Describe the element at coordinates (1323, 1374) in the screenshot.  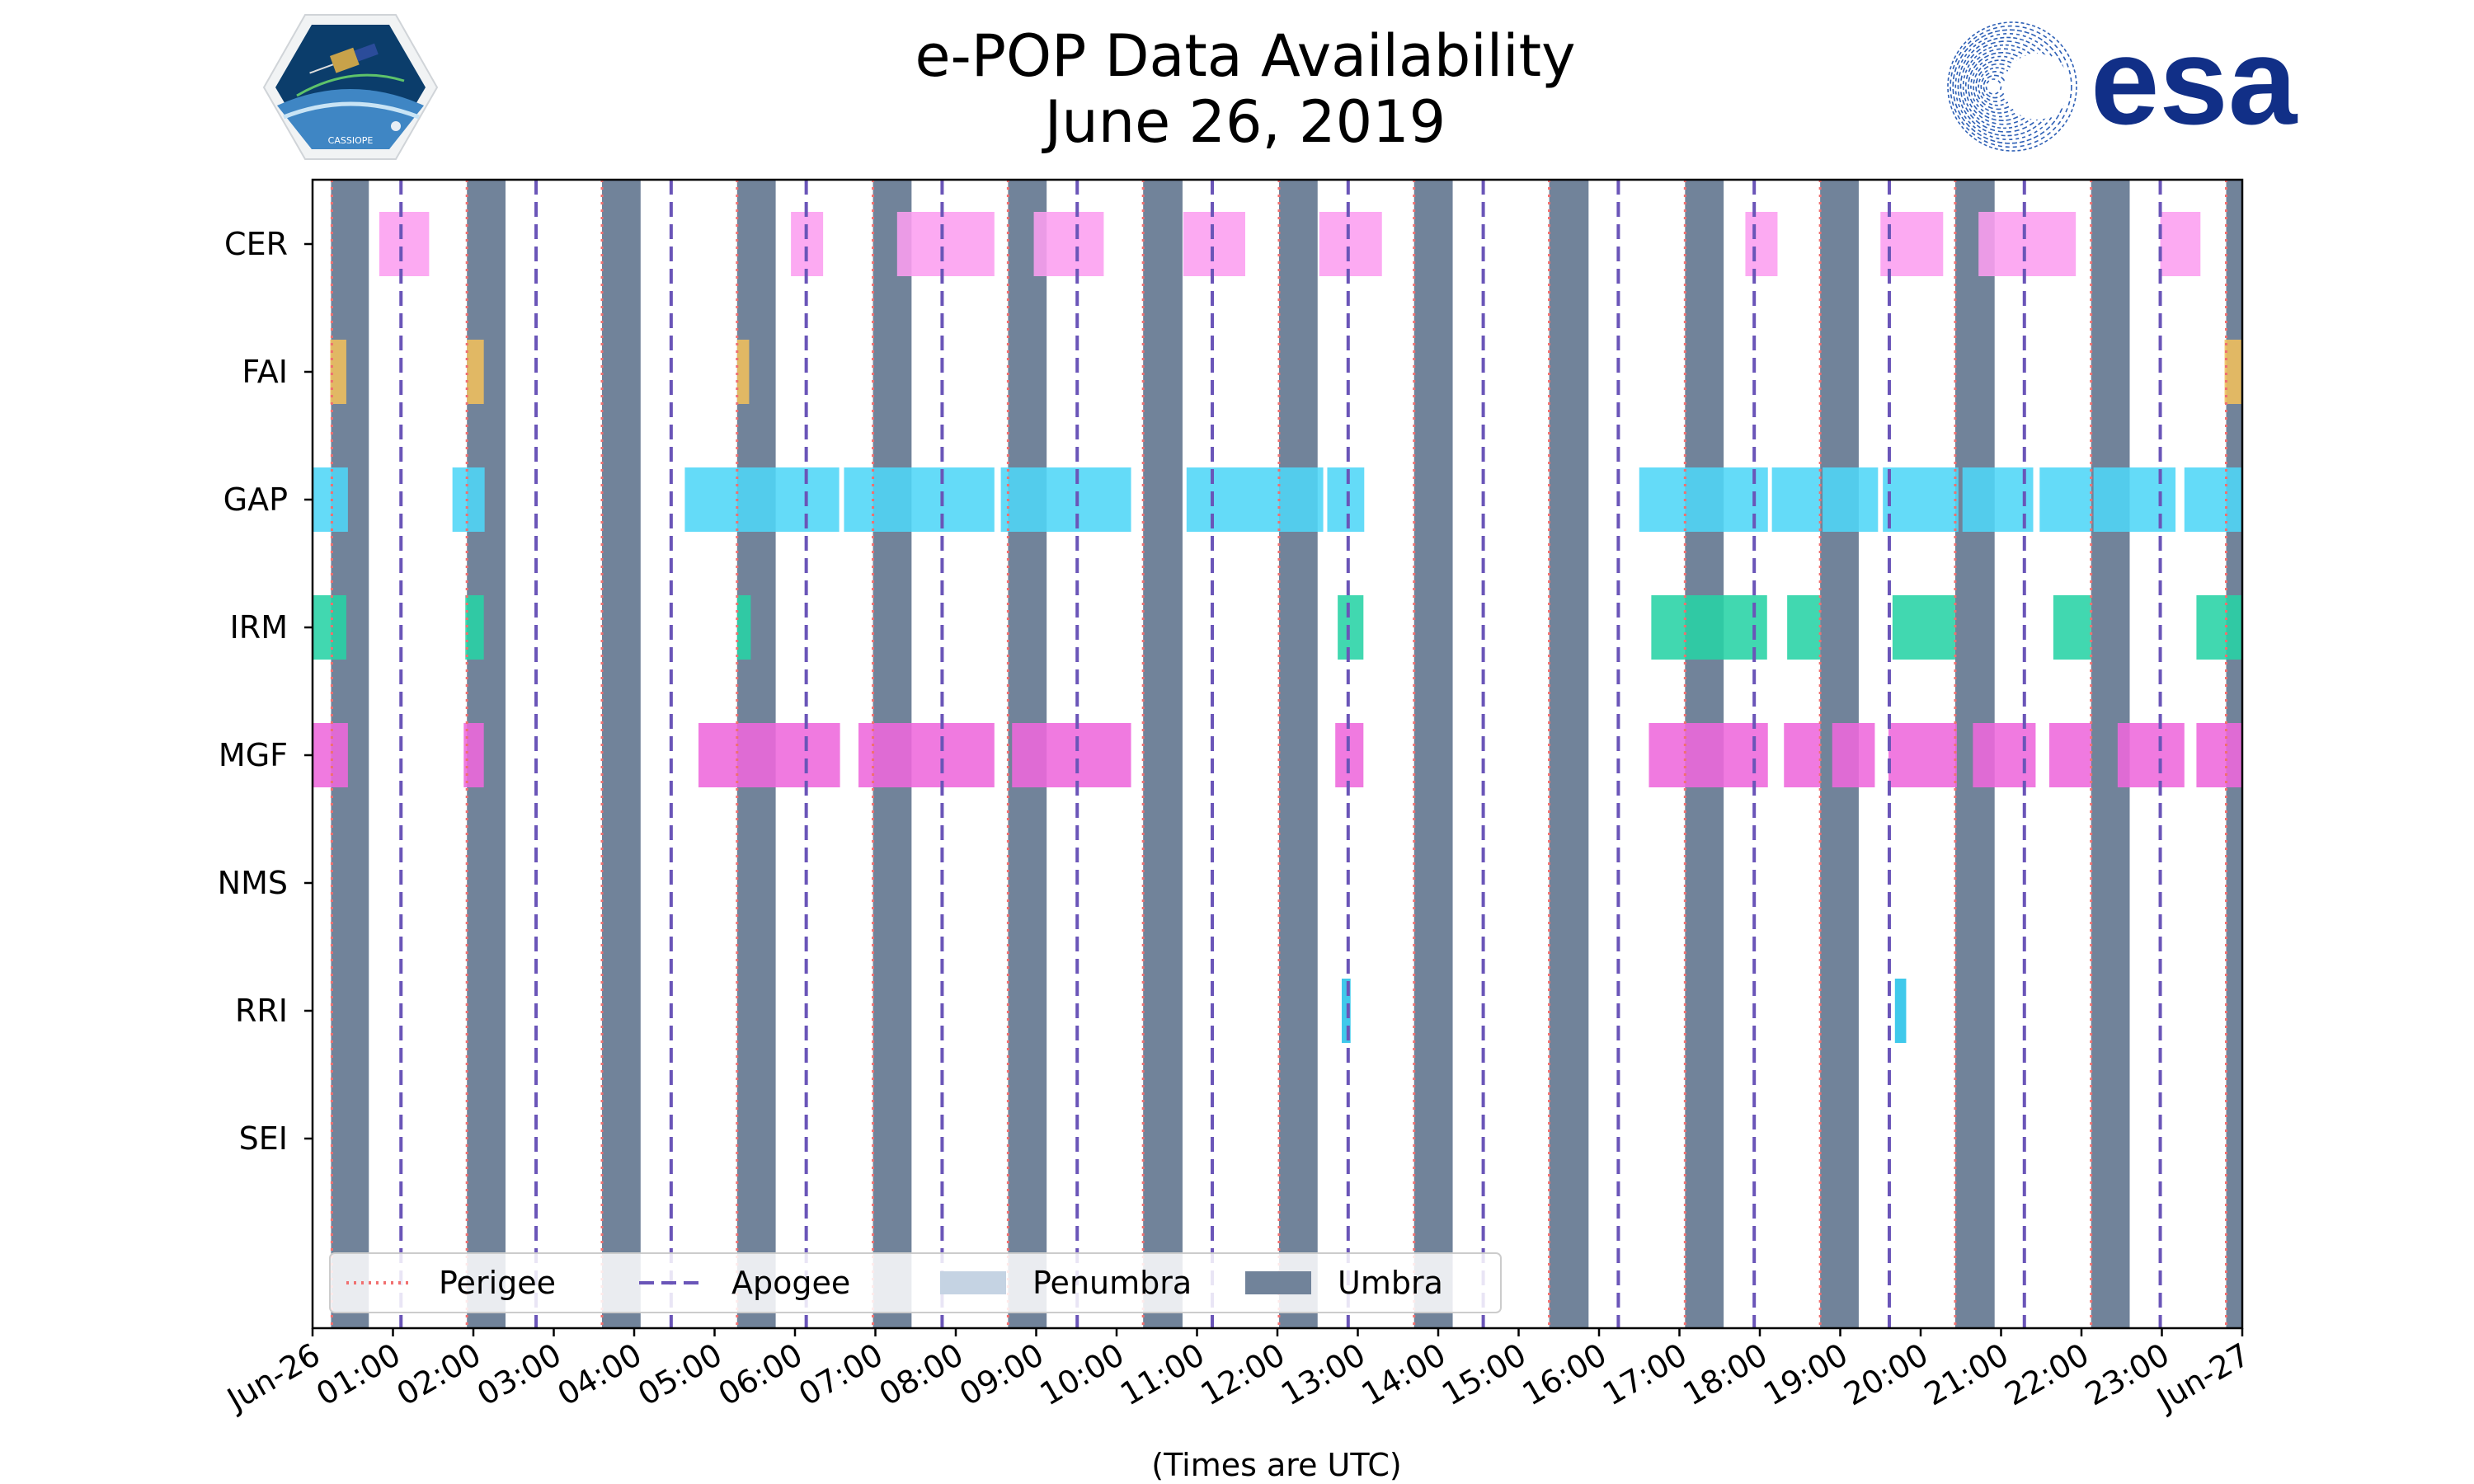
I see `x-tick-label-13-00: 13:00` at that location.